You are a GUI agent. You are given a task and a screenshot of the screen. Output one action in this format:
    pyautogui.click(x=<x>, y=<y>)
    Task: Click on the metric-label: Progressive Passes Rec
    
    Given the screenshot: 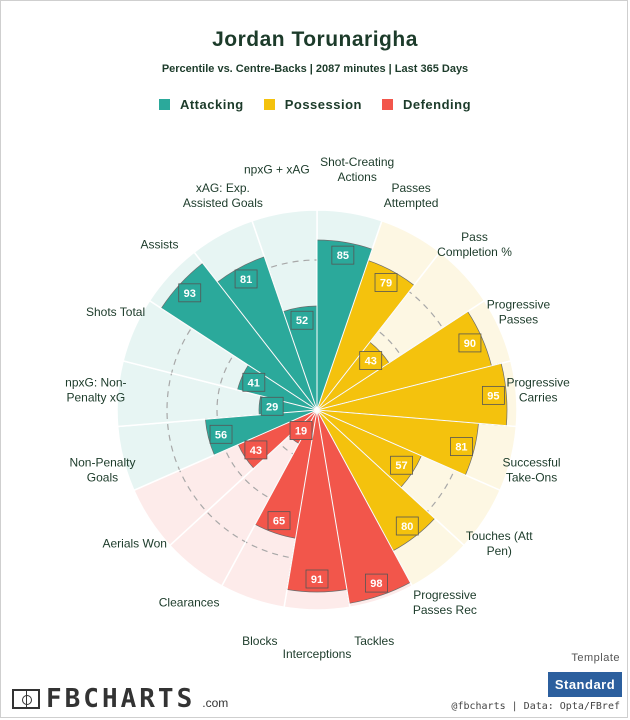 What is the action you would take?
    pyautogui.click(x=445, y=602)
    